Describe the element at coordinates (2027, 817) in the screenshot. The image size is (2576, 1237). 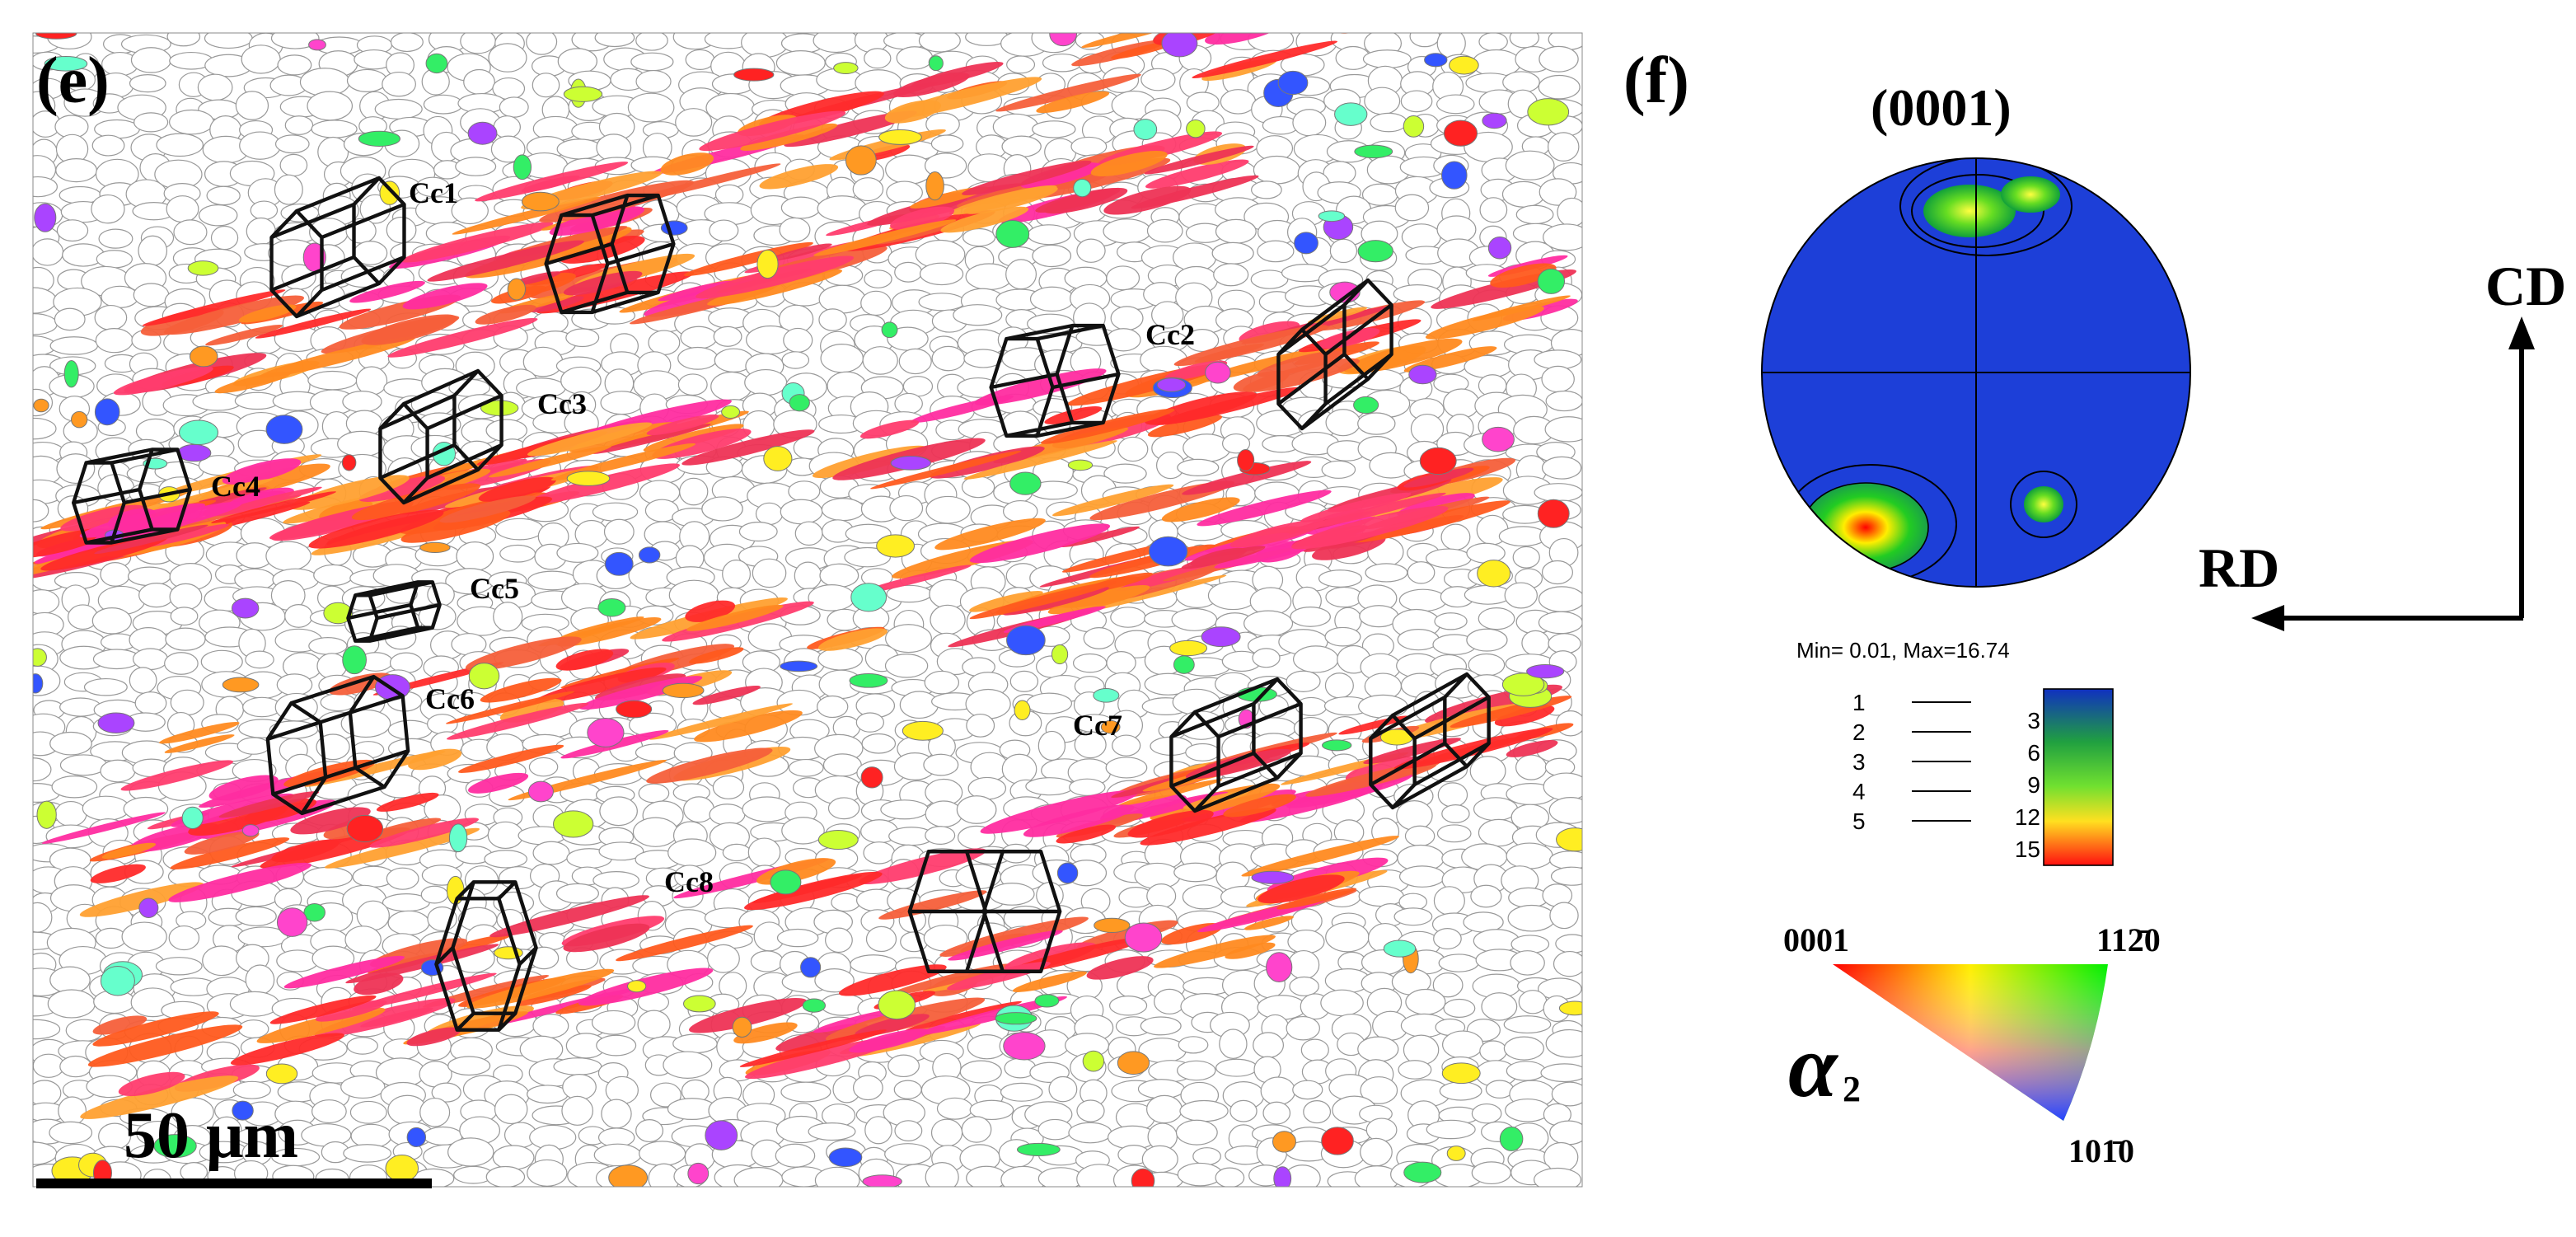
I see `scale-label: 12` at that location.